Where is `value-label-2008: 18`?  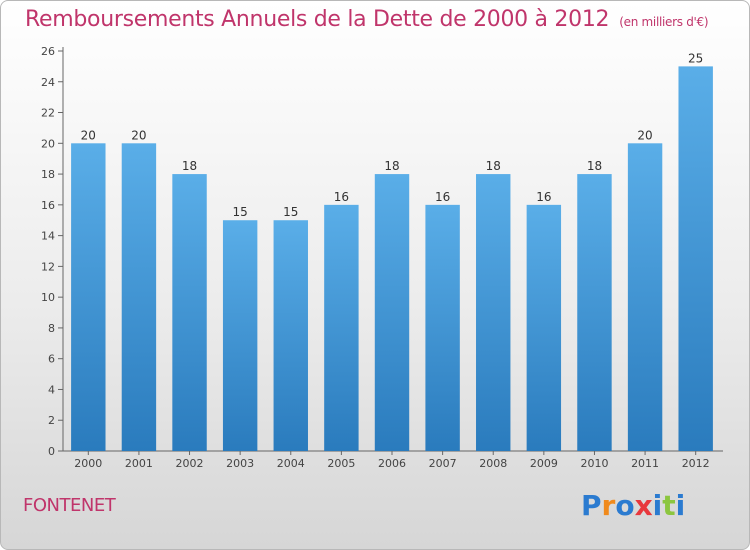
value-label-2008: 18 is located at coordinates (493, 166).